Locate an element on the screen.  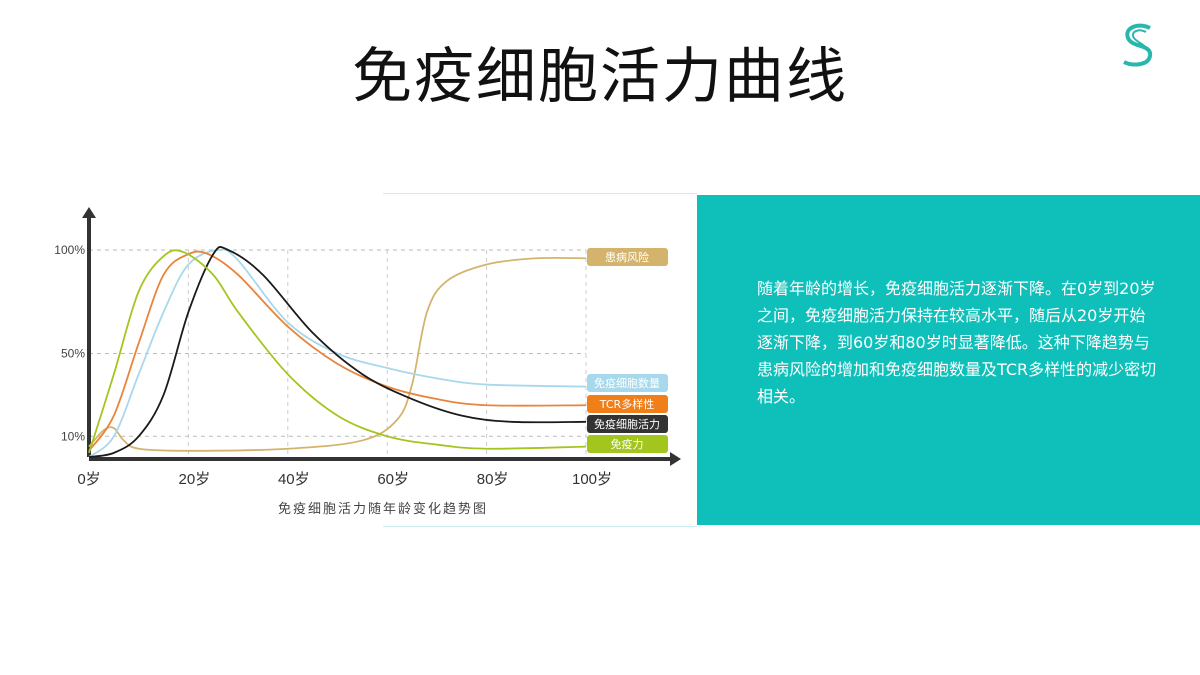
legend-label: 患病风险 is located at coordinates (627, 257).